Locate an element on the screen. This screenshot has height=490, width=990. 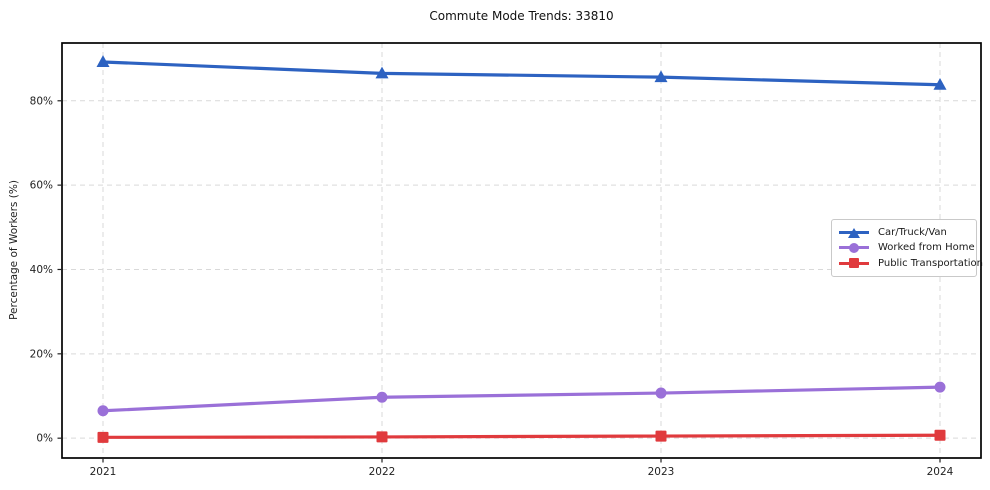
y-tick-label: 80% is located at coordinates (41, 101).